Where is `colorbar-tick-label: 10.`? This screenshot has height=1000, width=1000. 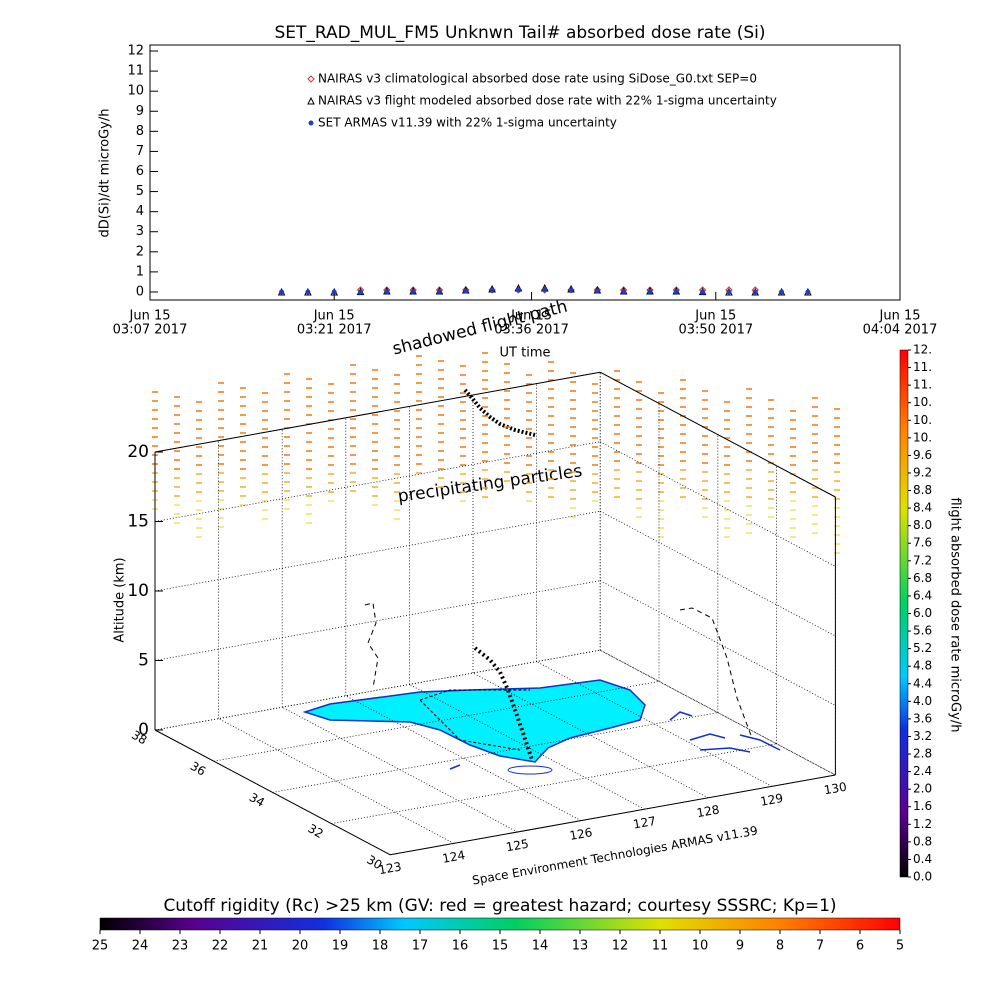 colorbar-tick-label: 10. is located at coordinates (922, 420).